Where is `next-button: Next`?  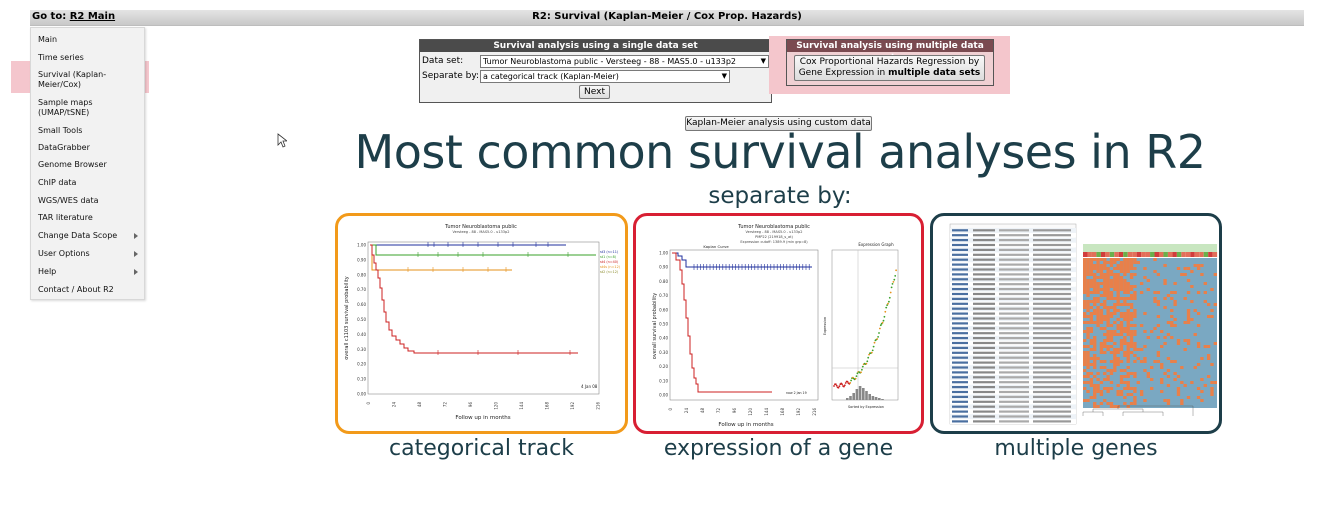 next-button: Next is located at coordinates (594, 92).